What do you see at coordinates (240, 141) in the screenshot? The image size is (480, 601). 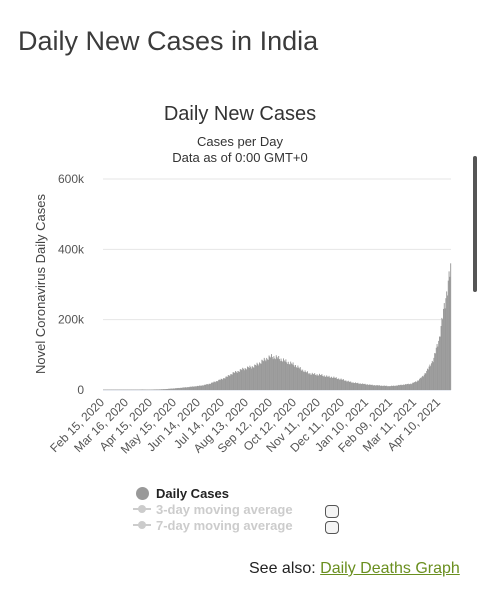 I see `chart-subtitle-line-1: Cases per Day` at bounding box center [240, 141].